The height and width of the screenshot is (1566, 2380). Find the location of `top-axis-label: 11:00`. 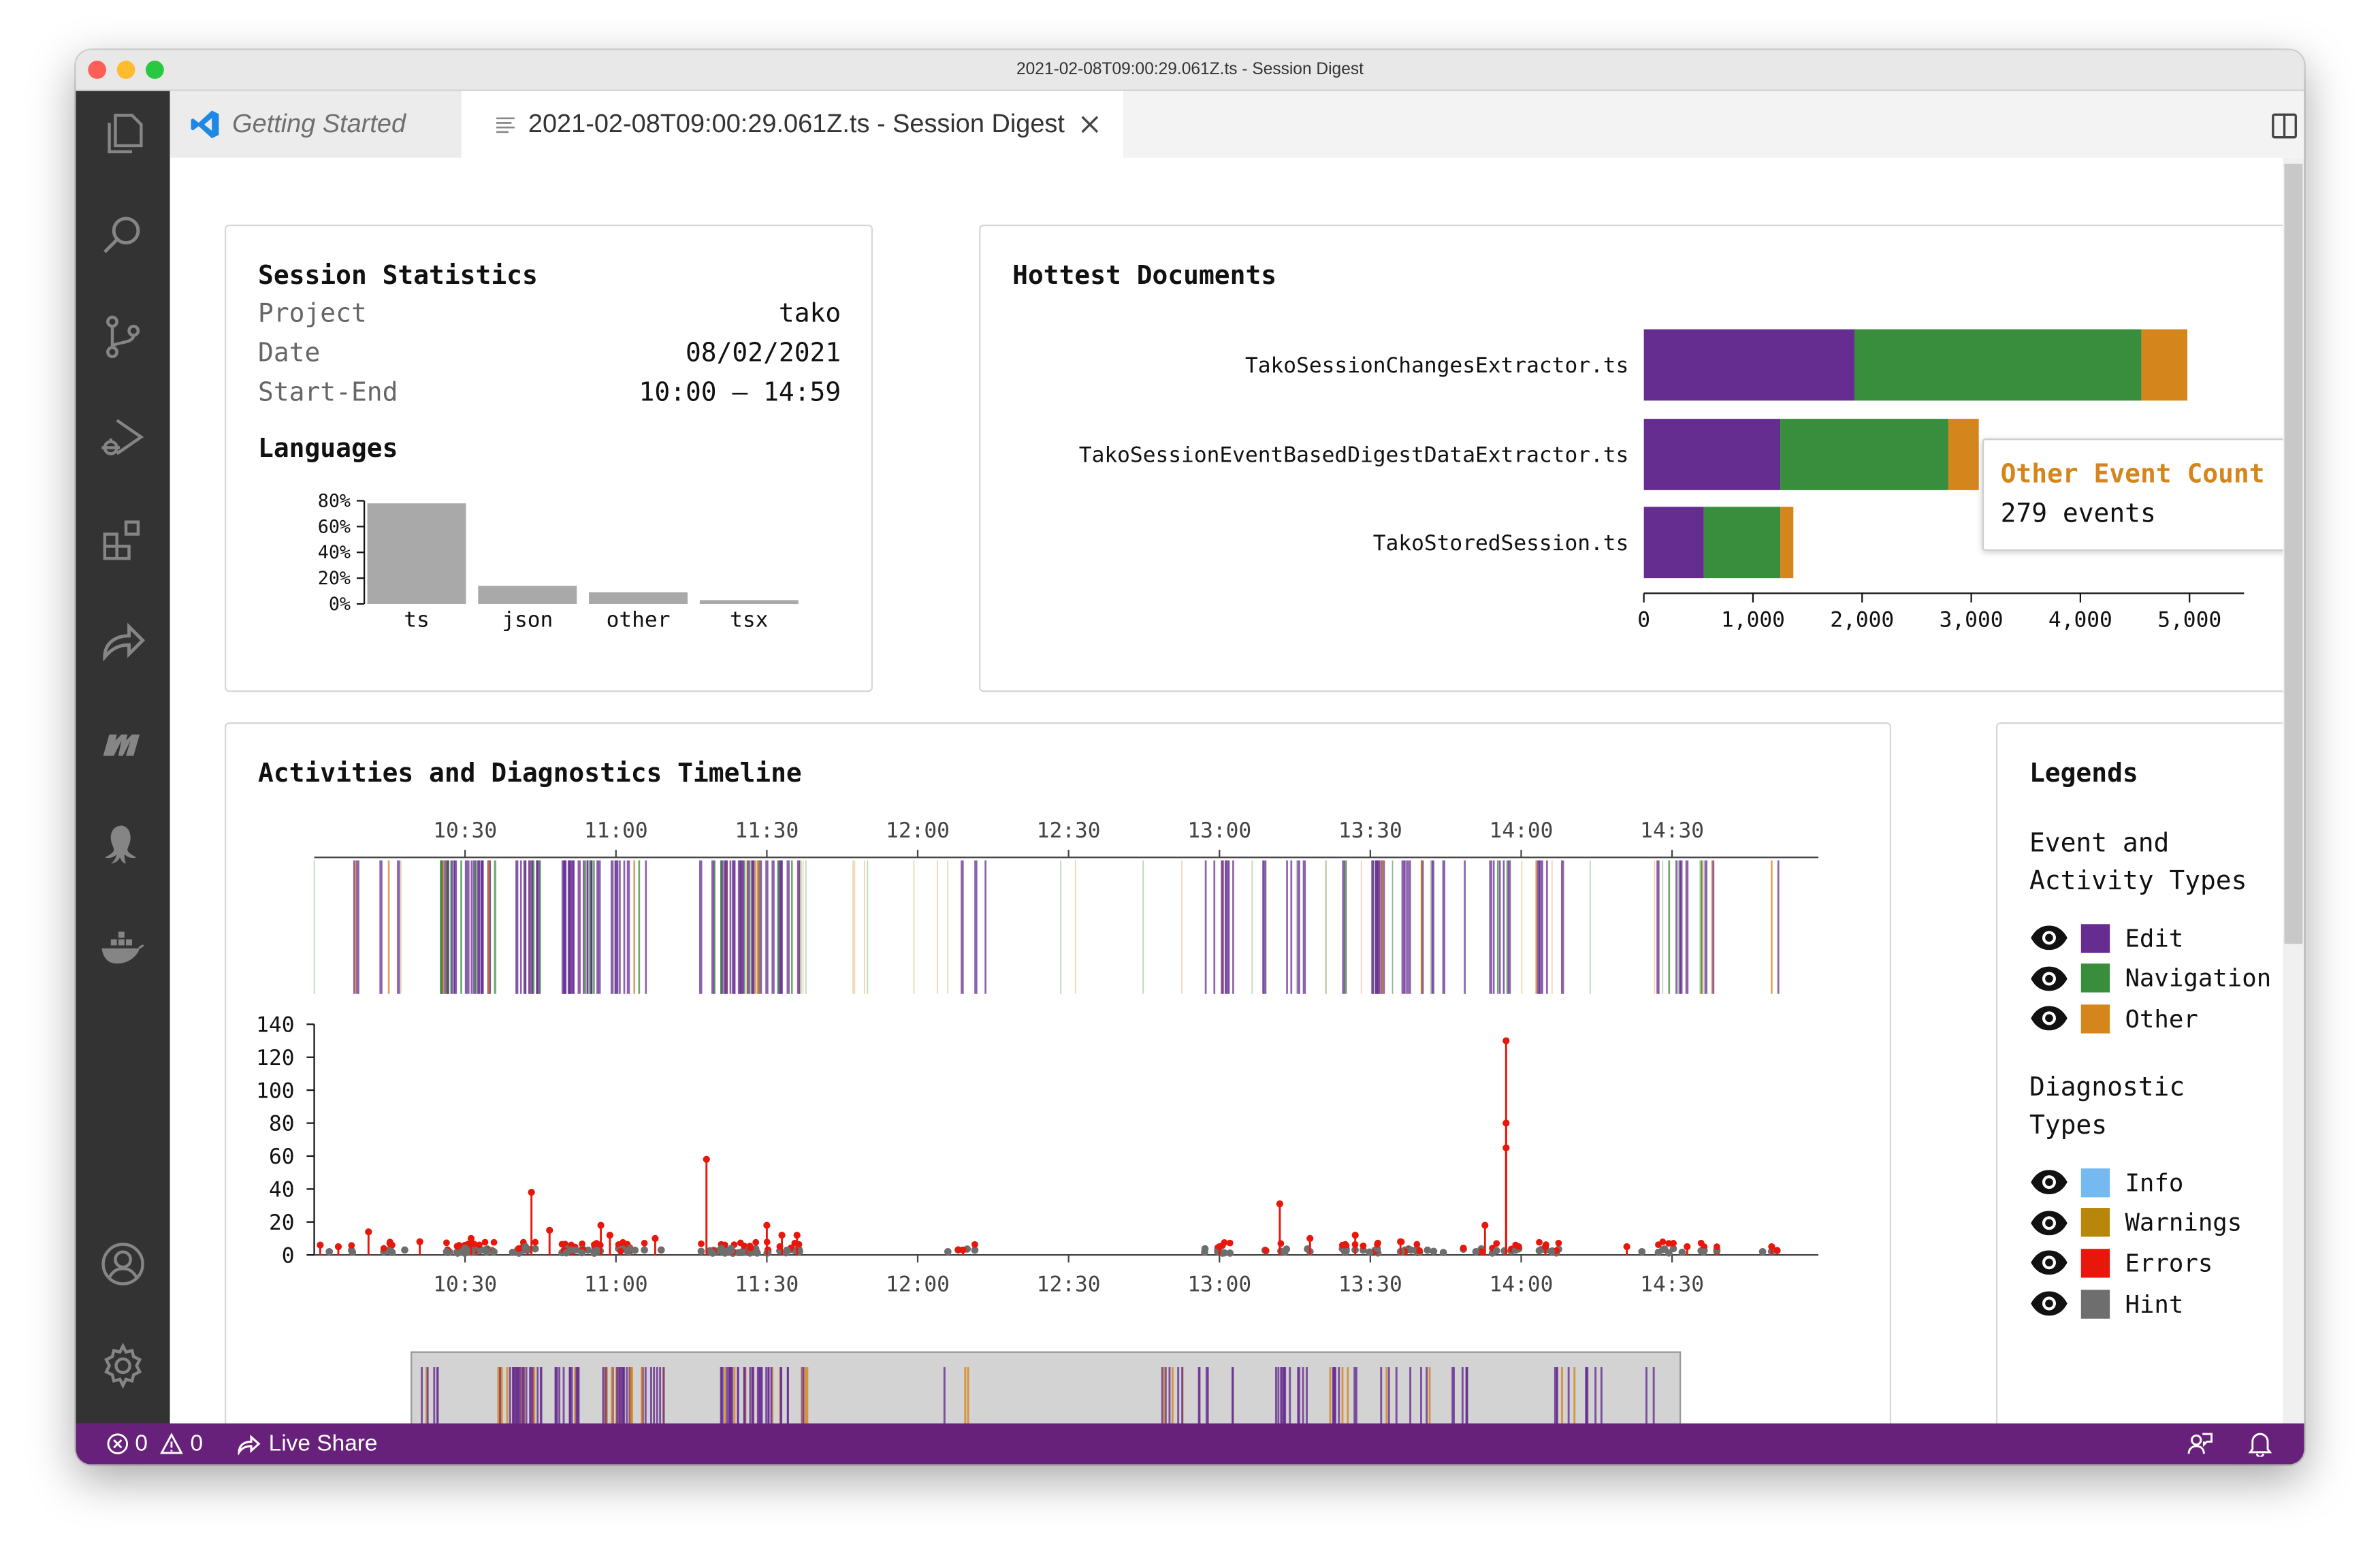

top-axis-label: 11:00 is located at coordinates (616, 830).